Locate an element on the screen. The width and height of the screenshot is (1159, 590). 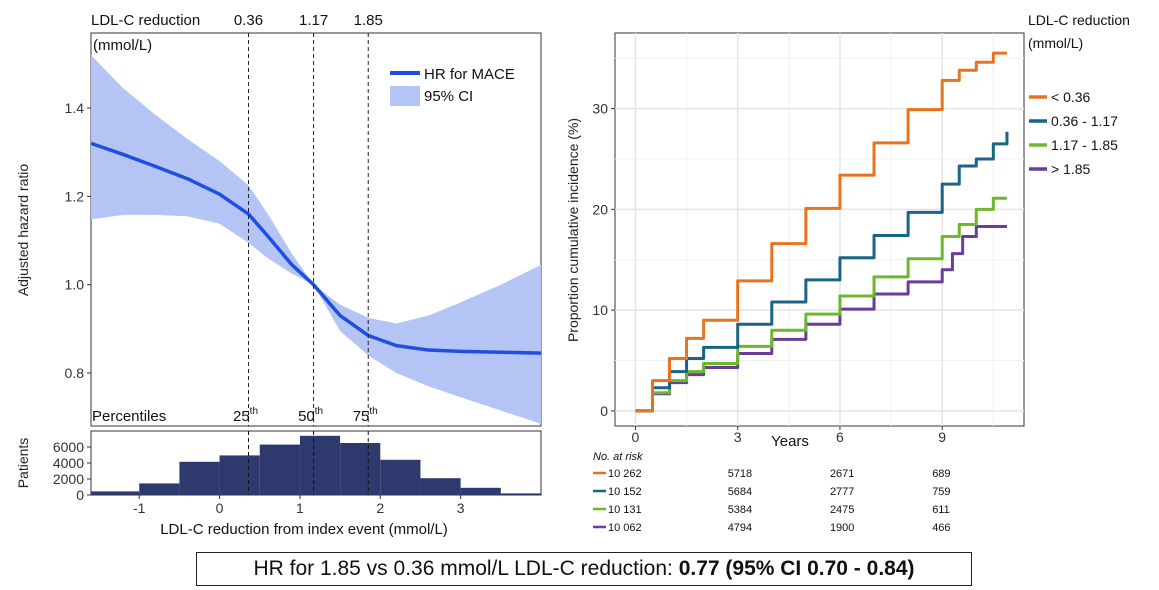
risk-cell: 2777 is located at coordinates (842, 492).